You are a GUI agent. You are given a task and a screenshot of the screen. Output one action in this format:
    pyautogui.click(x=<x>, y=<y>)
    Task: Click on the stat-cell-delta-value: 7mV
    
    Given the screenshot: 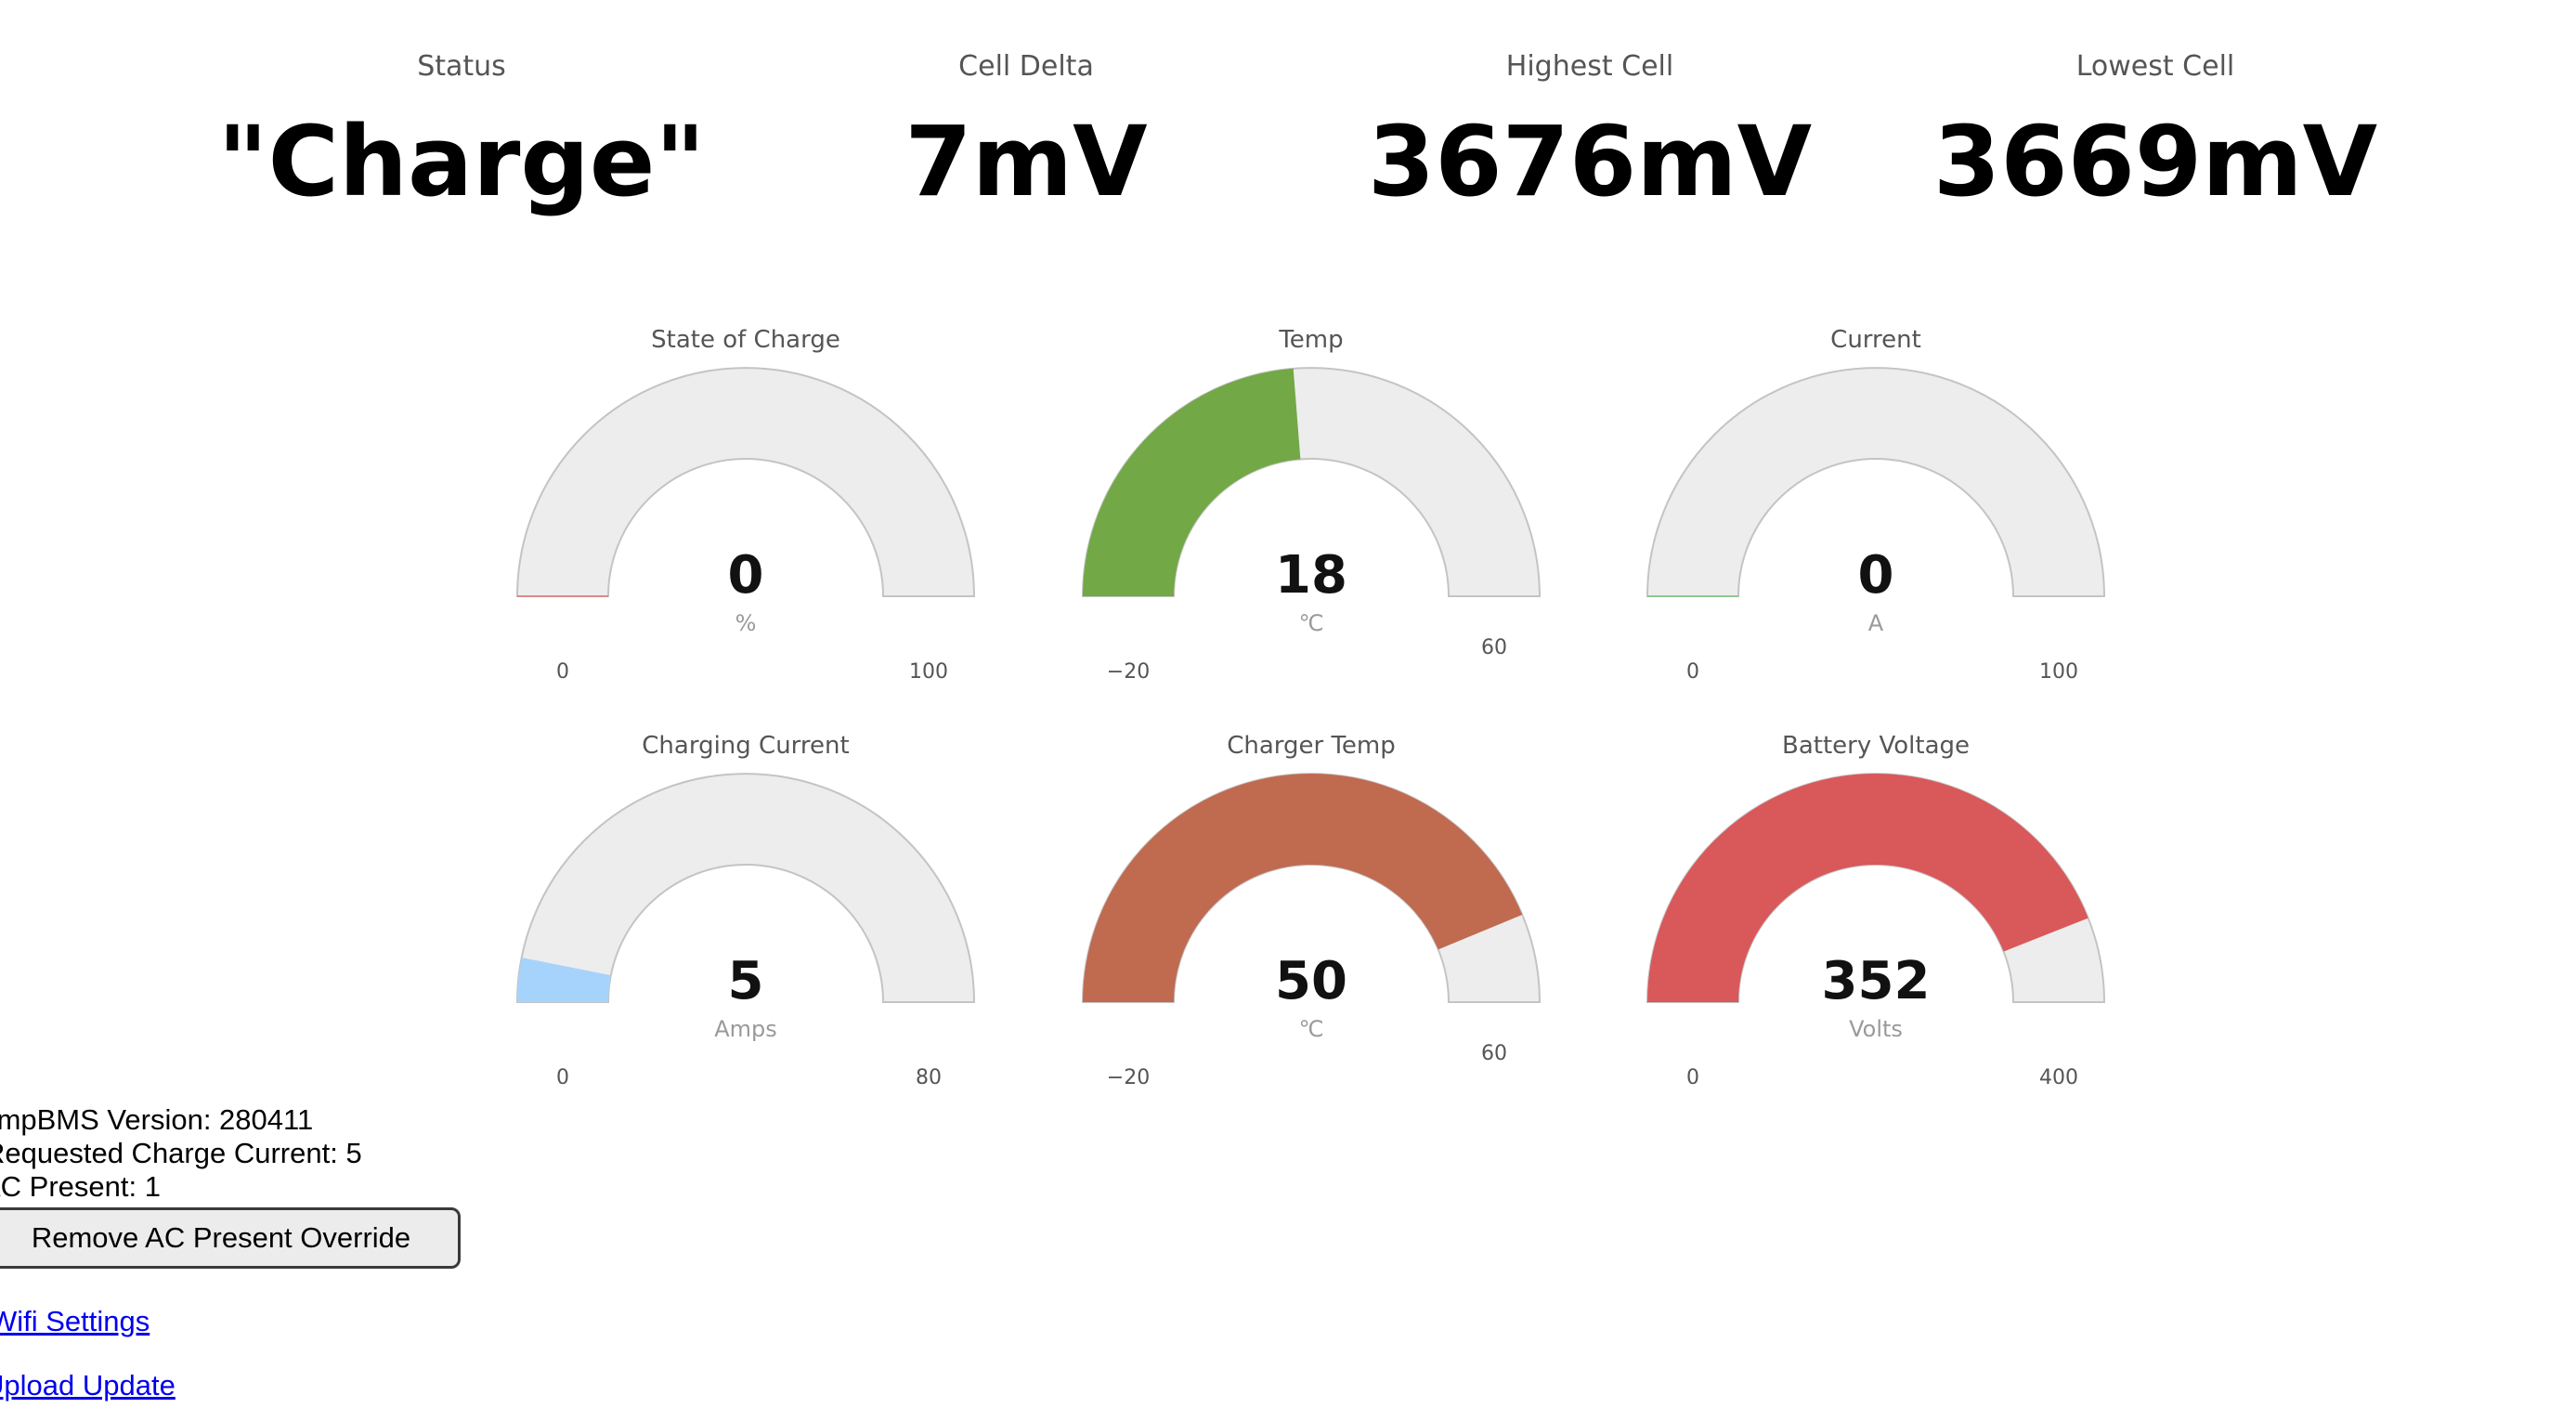 What is the action you would take?
    pyautogui.click(x=1026, y=161)
    